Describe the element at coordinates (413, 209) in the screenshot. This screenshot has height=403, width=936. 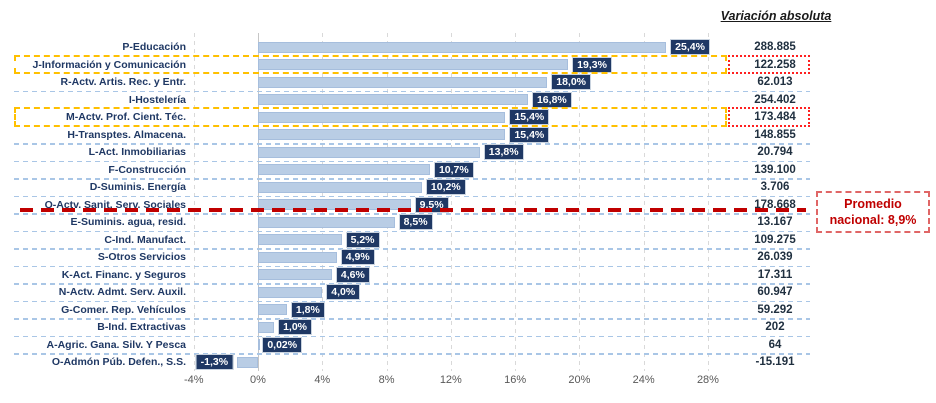
I see `national-average-dashed-line` at that location.